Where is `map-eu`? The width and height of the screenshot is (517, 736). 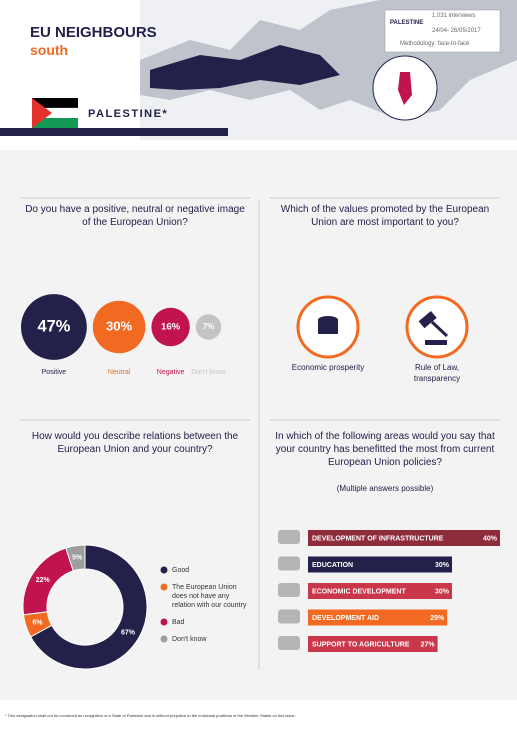
map-eu is located at coordinates (245, 67).